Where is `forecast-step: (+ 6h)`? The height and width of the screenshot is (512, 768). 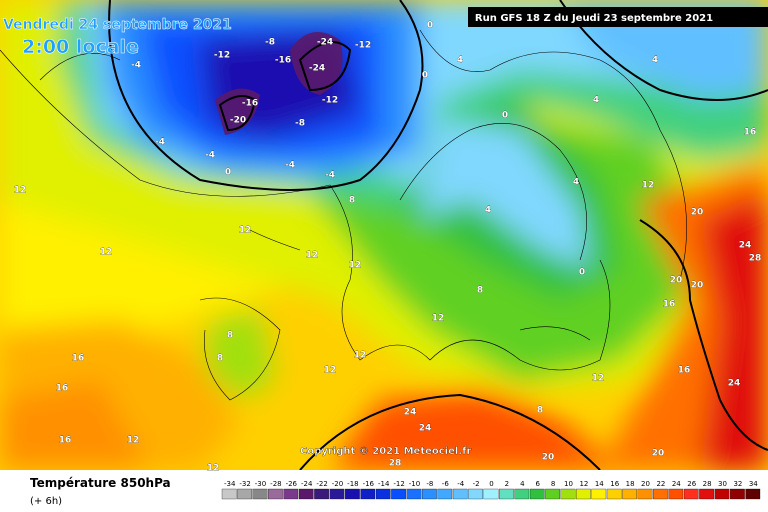
forecast-step: (+ 6h) is located at coordinates (46, 501).